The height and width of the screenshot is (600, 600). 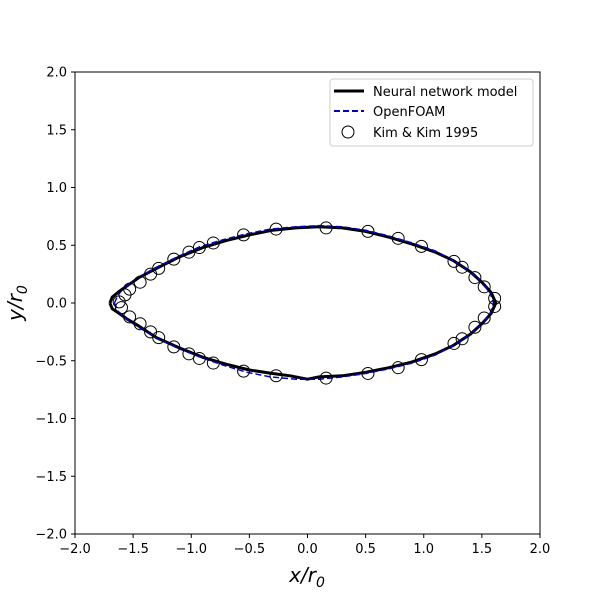 I want to click on y-tick-label: 2.0, so click(x=56, y=73).